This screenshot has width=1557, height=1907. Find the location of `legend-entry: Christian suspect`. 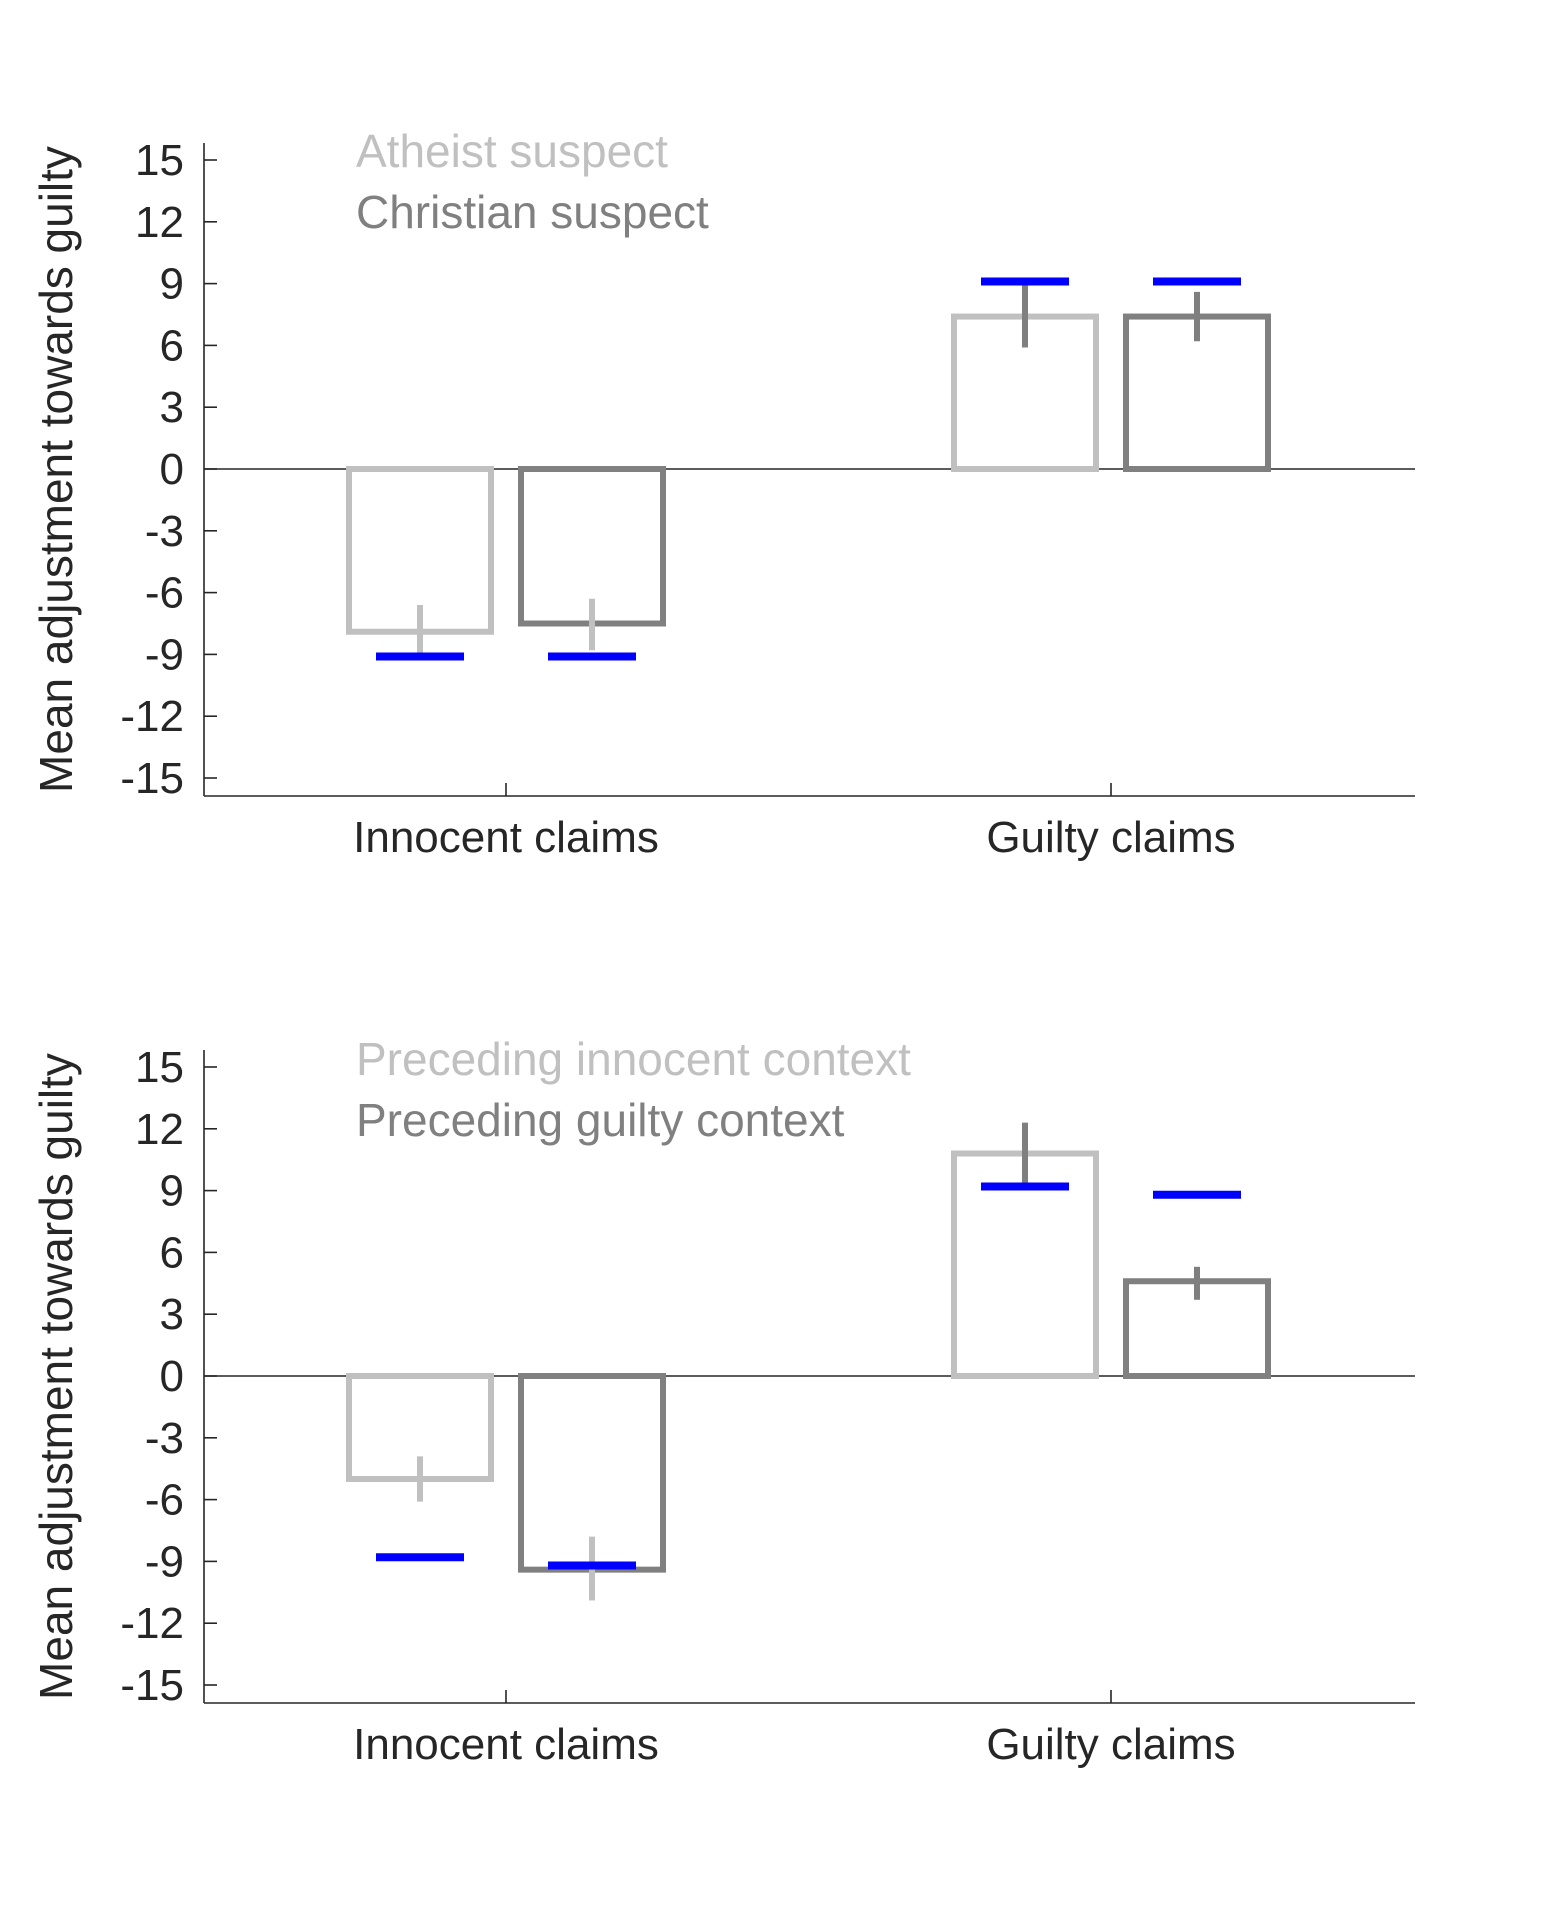

legend-entry: Christian suspect is located at coordinates (532, 212).